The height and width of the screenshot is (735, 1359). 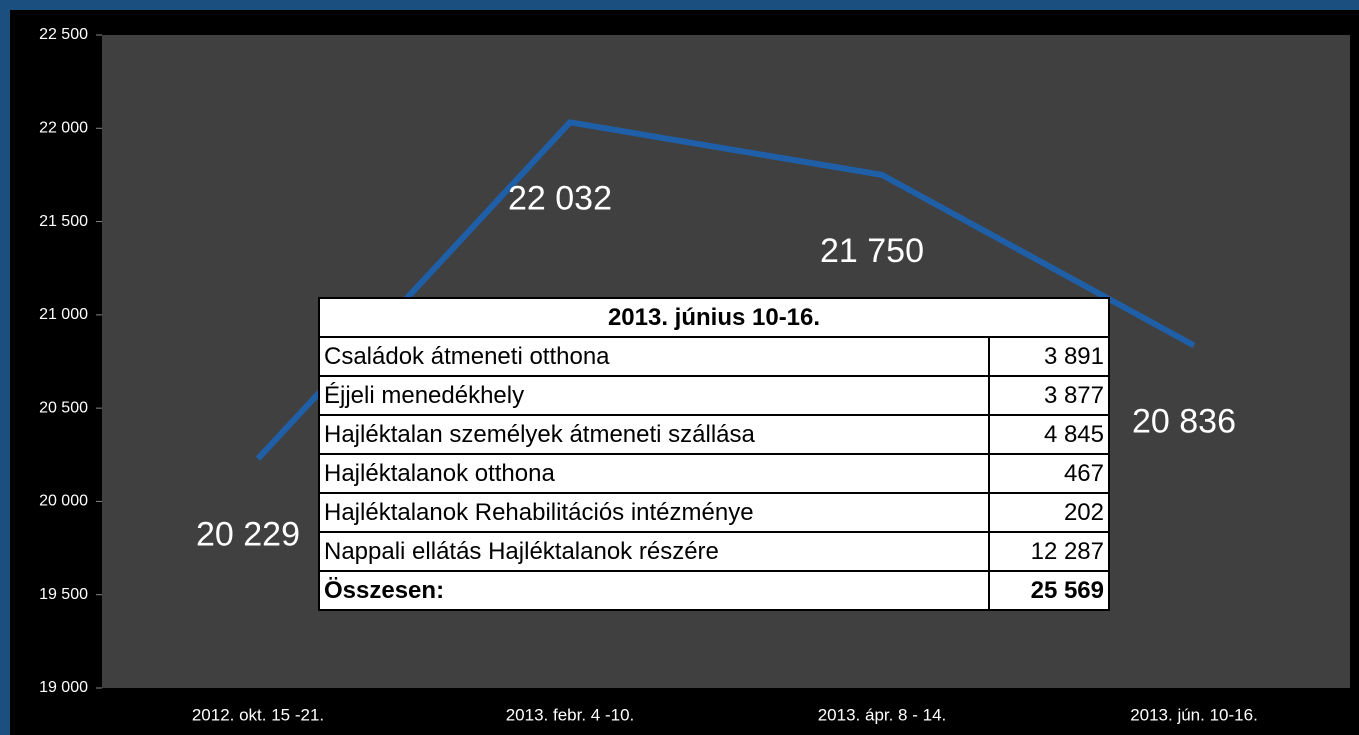 What do you see at coordinates (248, 535) in the screenshot?
I see `data-label: 20 229` at bounding box center [248, 535].